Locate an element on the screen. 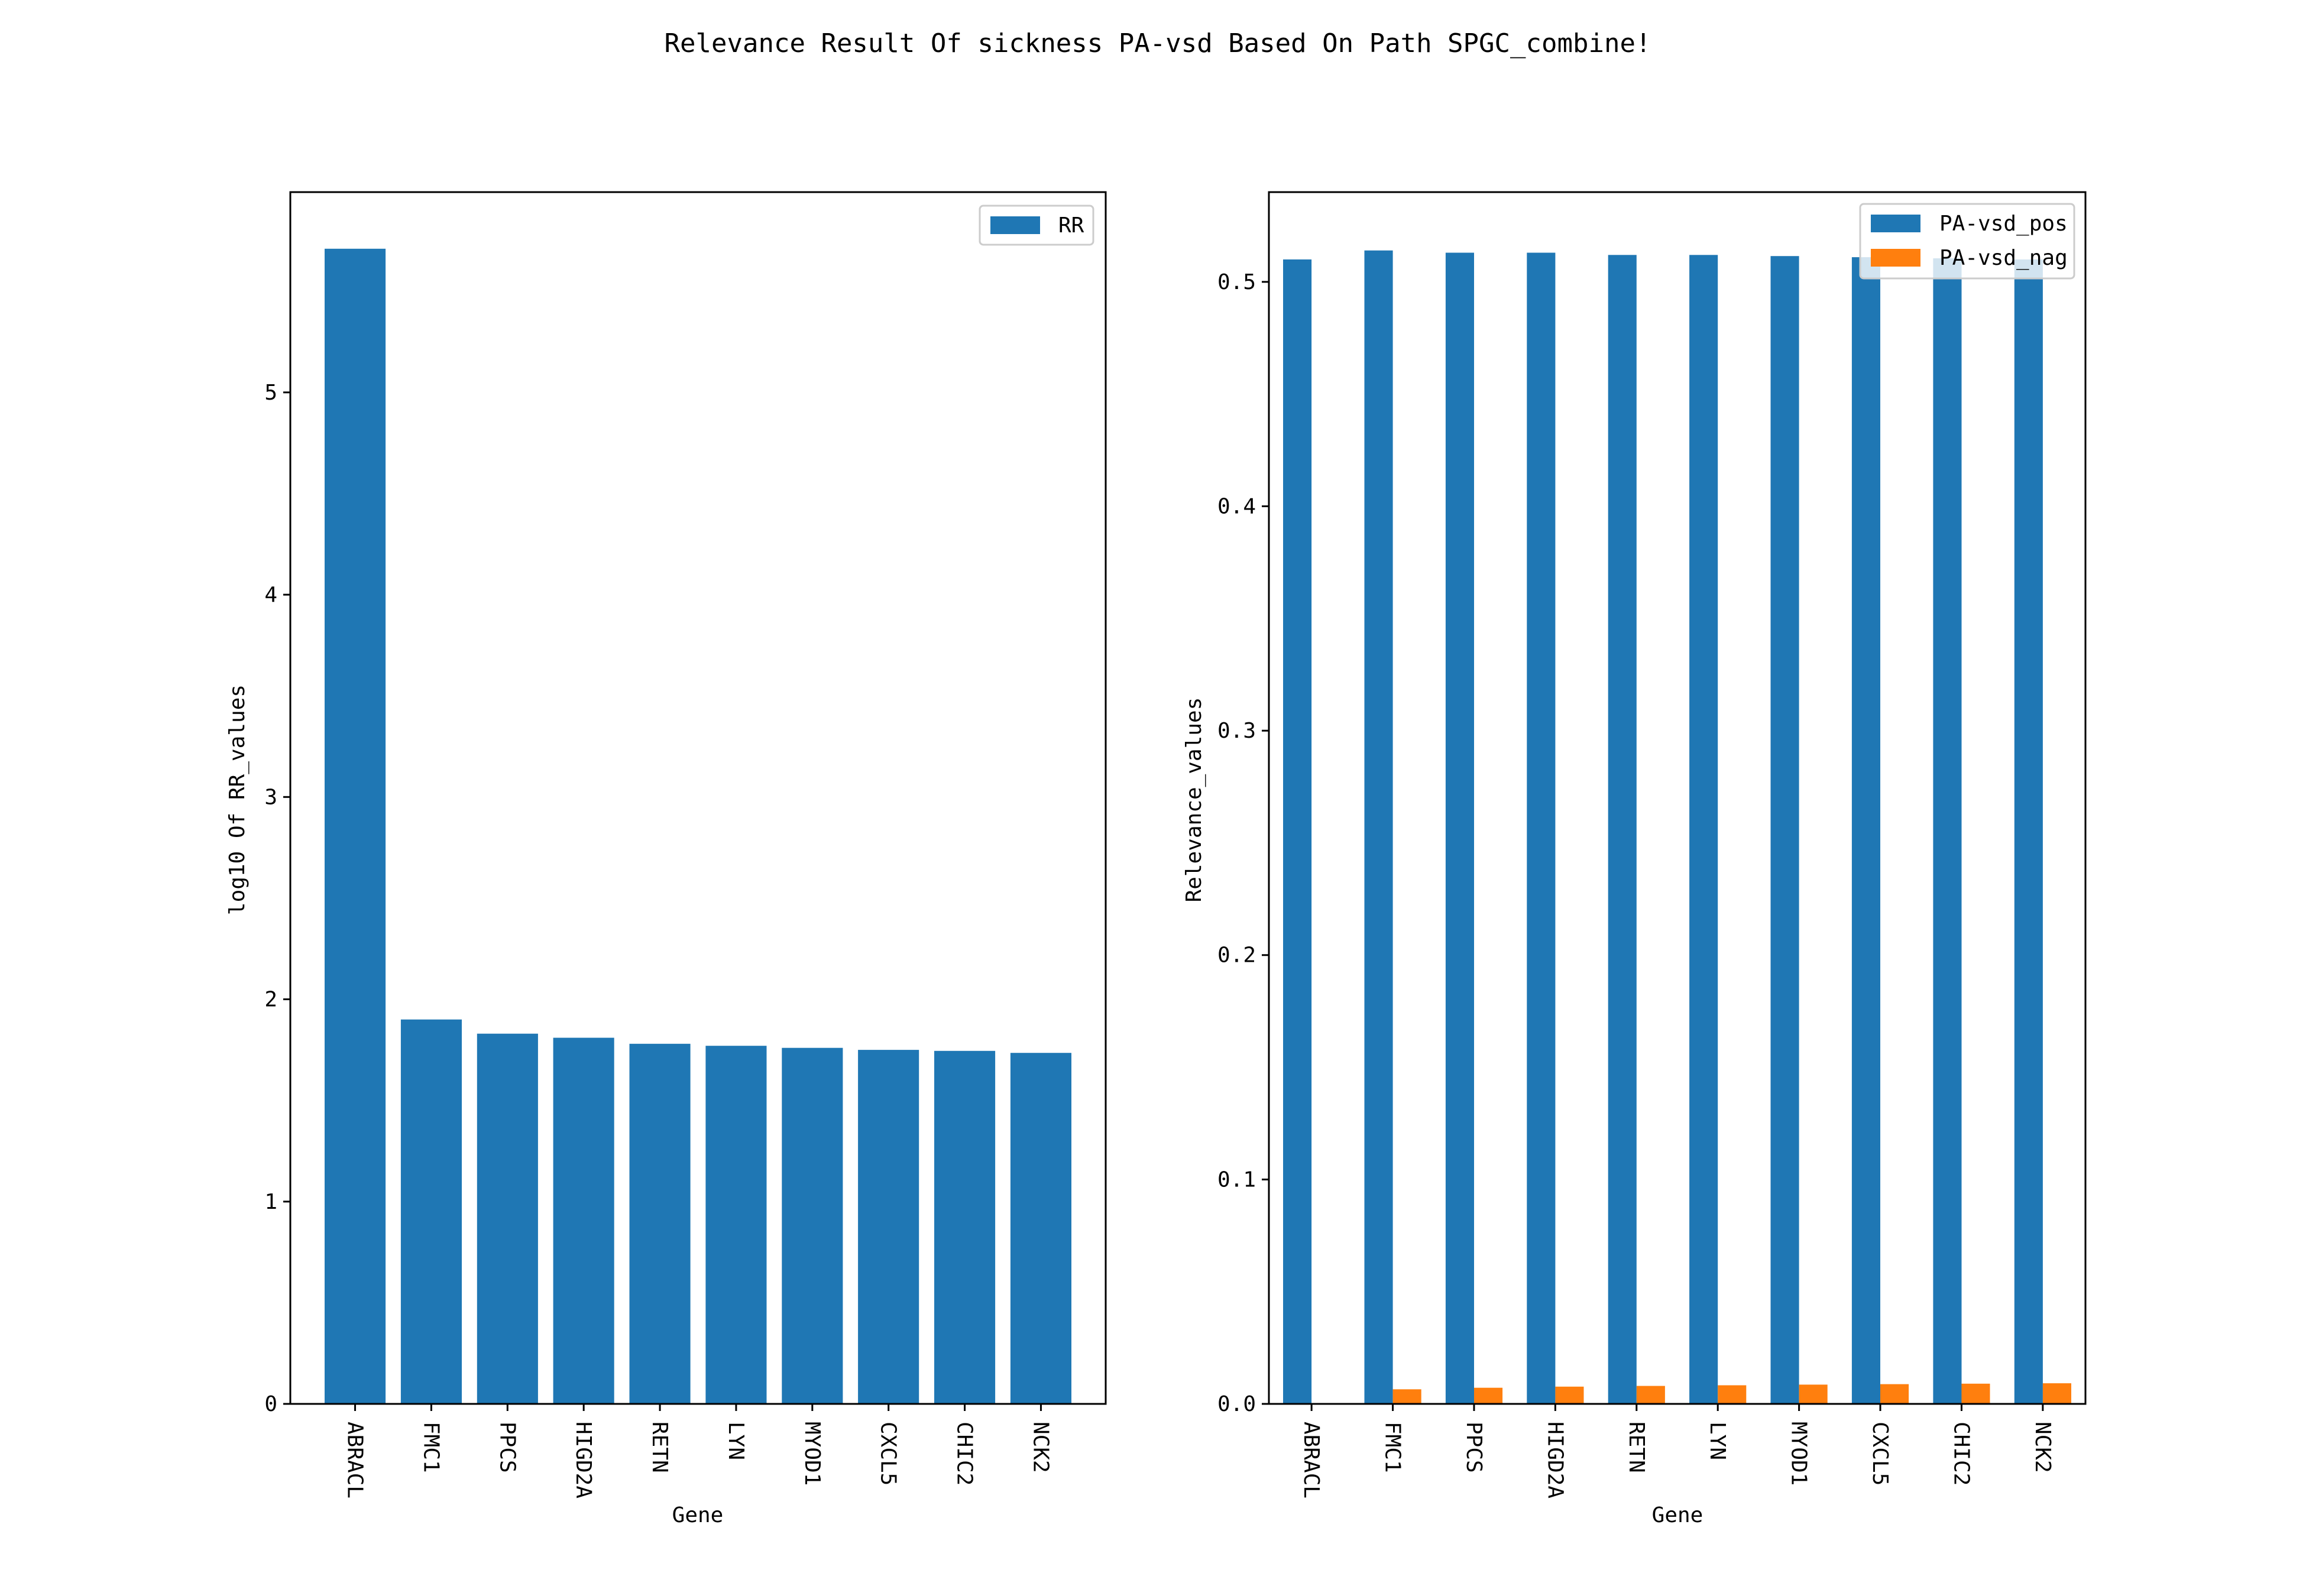 This screenshot has height=1596, width=2306. left-x-axis-label: Gene is located at coordinates (698, 1515).